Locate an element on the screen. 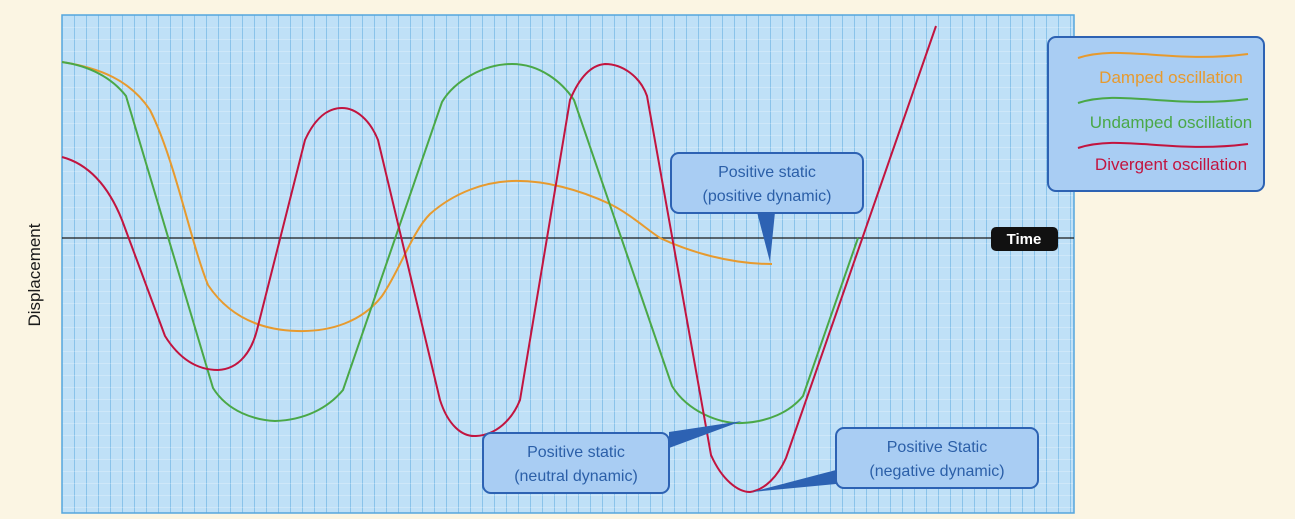 This screenshot has width=1295, height=519. callout-negative-dynamic: Positive Static (negative dynamic) is located at coordinates (895, 459).